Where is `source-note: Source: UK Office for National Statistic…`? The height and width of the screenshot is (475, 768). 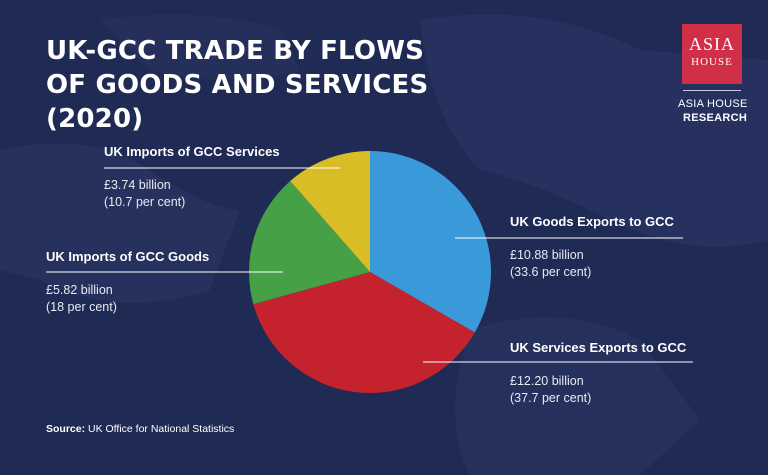
source-note: Source: UK Office for National Statistic… is located at coordinates (140, 429).